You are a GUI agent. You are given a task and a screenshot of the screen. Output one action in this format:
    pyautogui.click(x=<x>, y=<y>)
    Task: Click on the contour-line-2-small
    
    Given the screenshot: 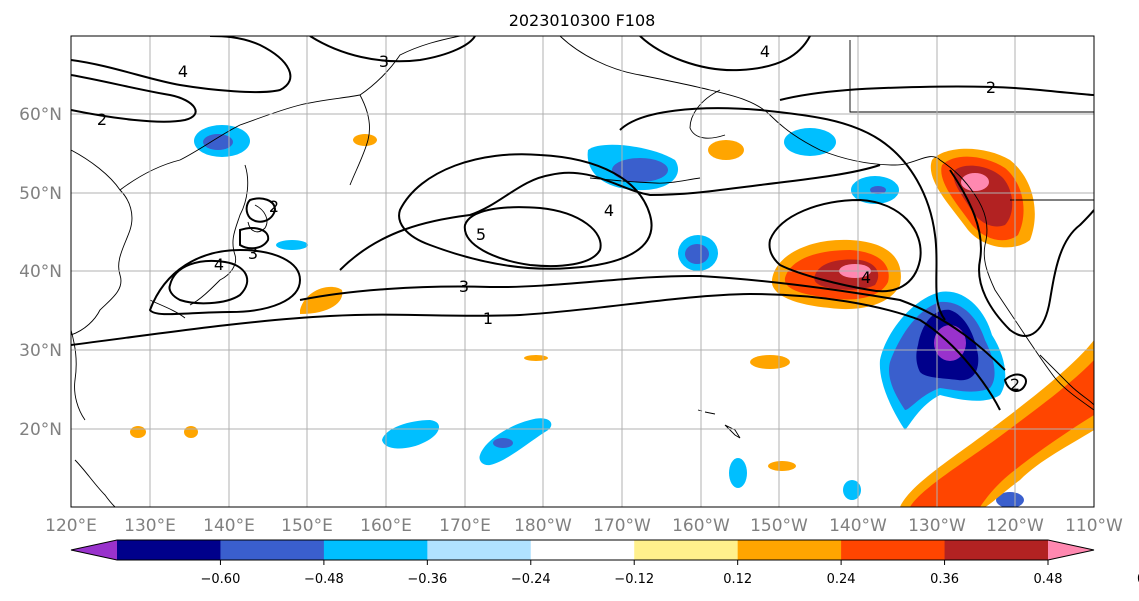 What is the action you would take?
    pyautogui.click(x=1015, y=382)
    